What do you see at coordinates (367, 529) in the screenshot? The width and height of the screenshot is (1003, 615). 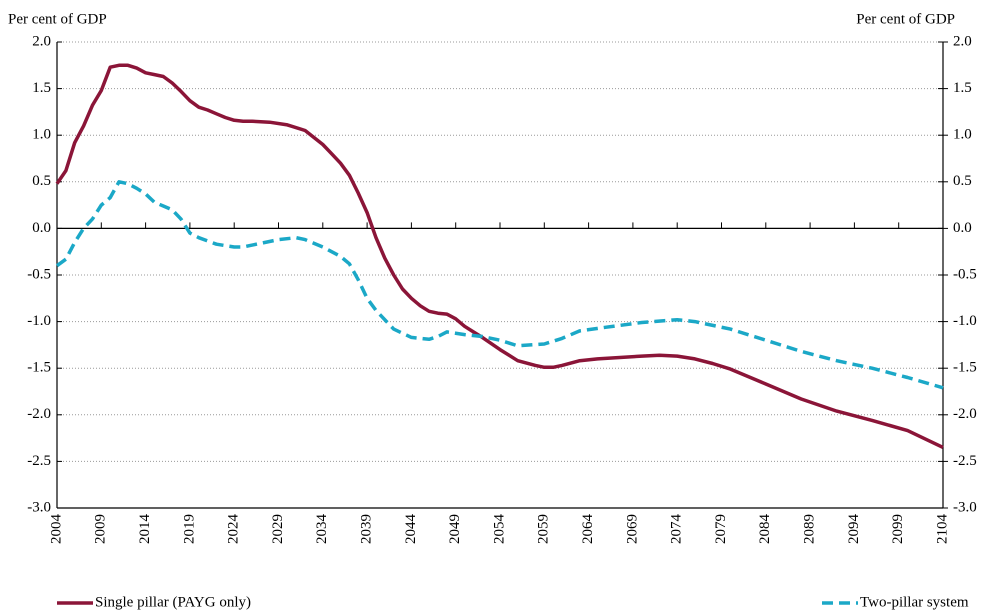 I see `x-tick-label: 2039` at bounding box center [367, 529].